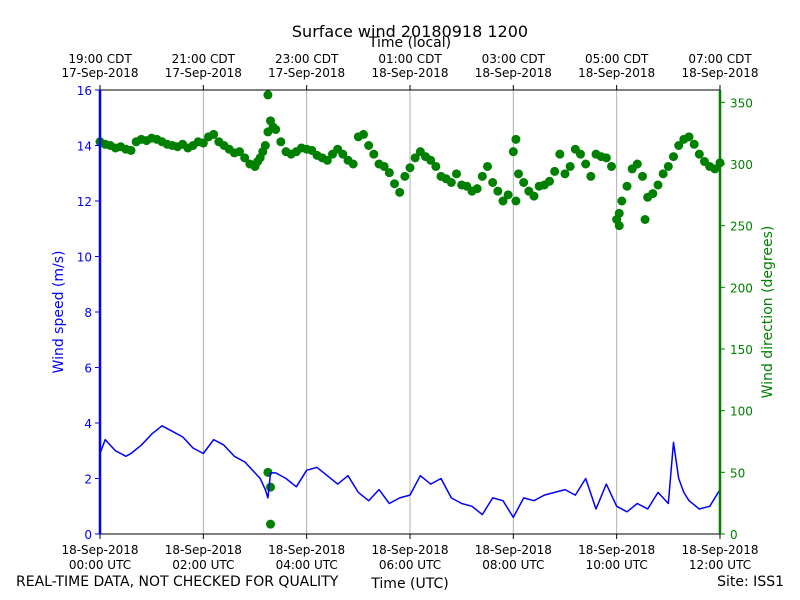 The width and height of the screenshot is (800, 600). Describe the element at coordinates (720, 59) in the screenshot. I see `top-tick-time: 07:00 CDT` at that location.